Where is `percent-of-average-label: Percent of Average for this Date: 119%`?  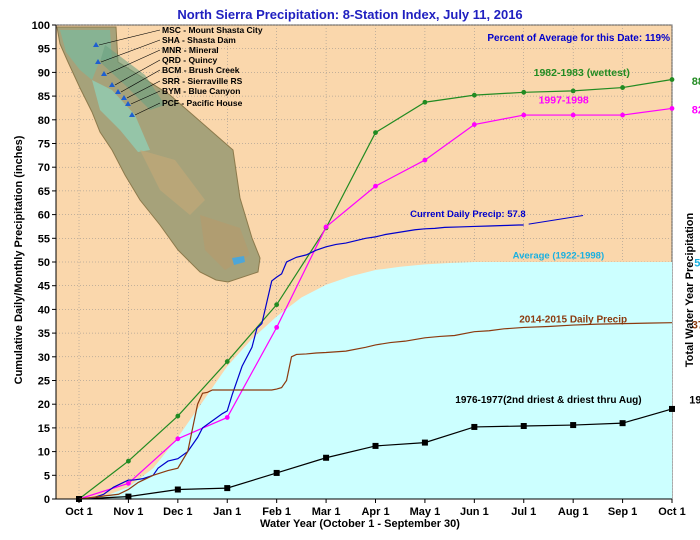 percent-of-average-label: Percent of Average for this Date: 119% is located at coordinates (578, 38).